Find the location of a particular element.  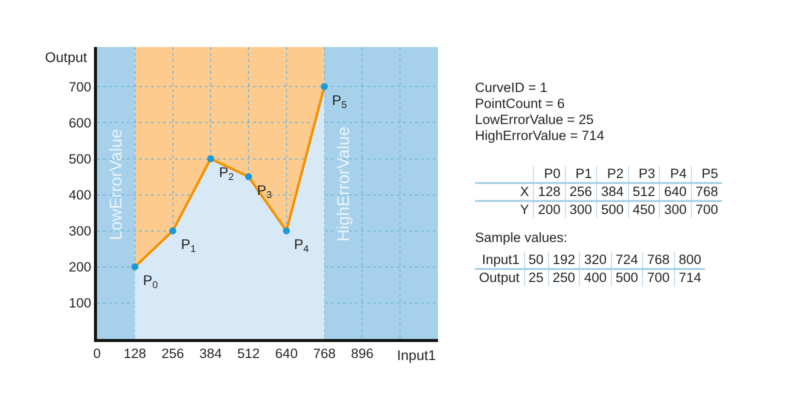

x-tick-label: 384 is located at coordinates (210, 354).